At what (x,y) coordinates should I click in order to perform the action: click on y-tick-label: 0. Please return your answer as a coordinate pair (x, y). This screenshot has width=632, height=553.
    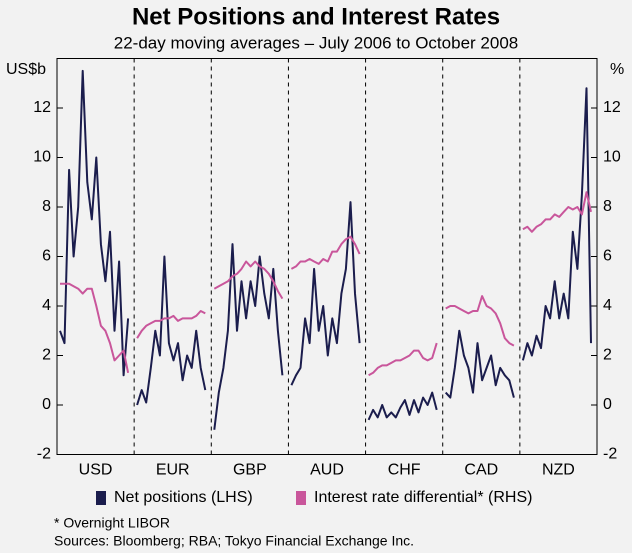
    Looking at the image, I should click on (46, 404).